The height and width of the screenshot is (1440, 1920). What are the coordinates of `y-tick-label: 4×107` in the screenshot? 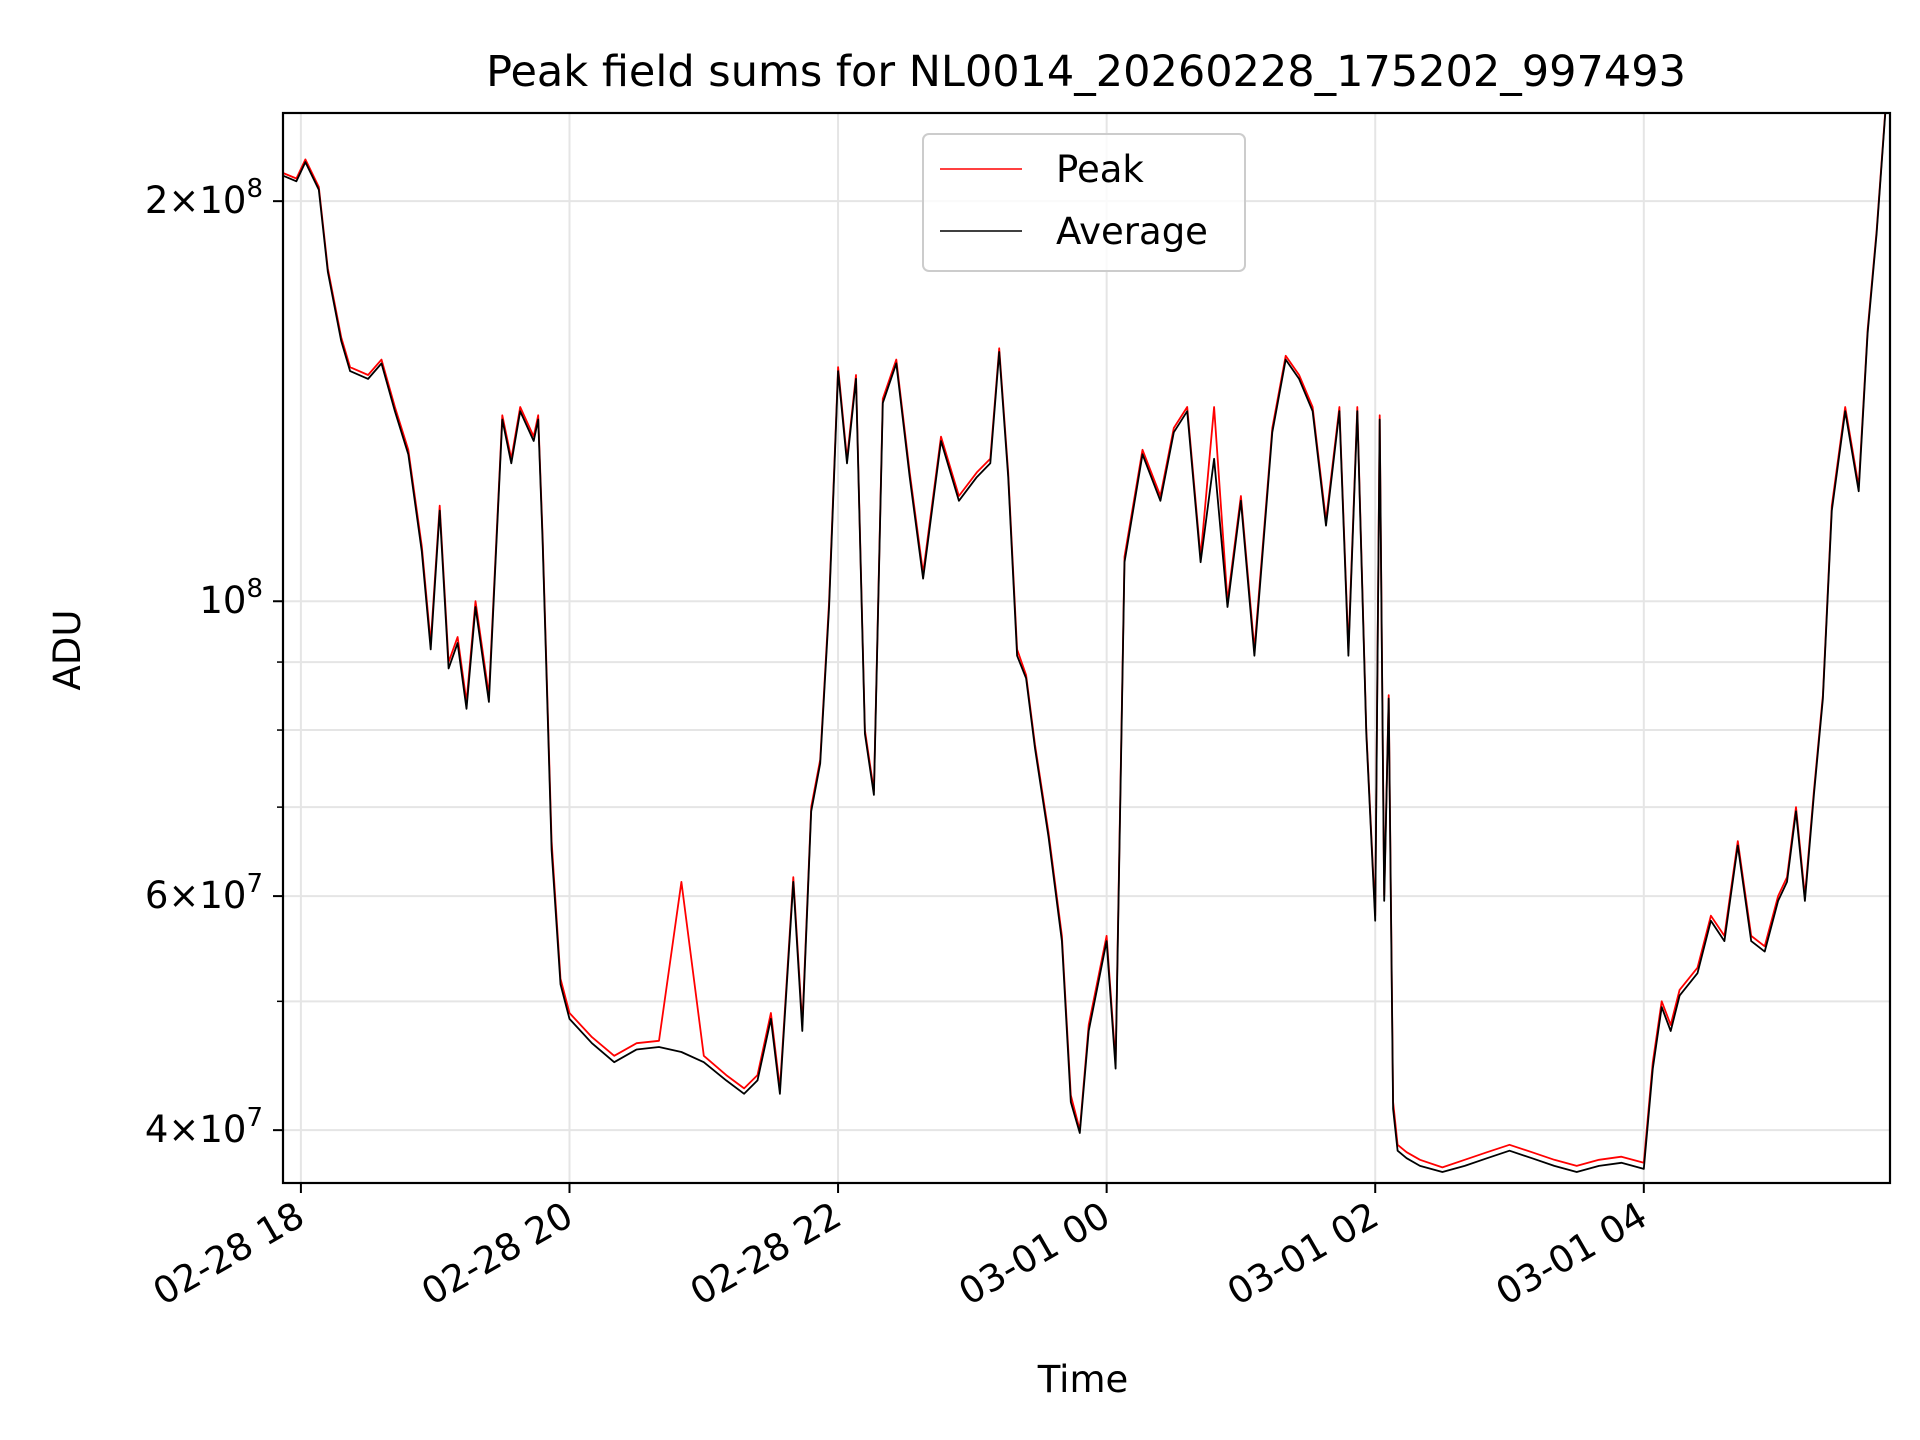 It's located at (204, 1127).